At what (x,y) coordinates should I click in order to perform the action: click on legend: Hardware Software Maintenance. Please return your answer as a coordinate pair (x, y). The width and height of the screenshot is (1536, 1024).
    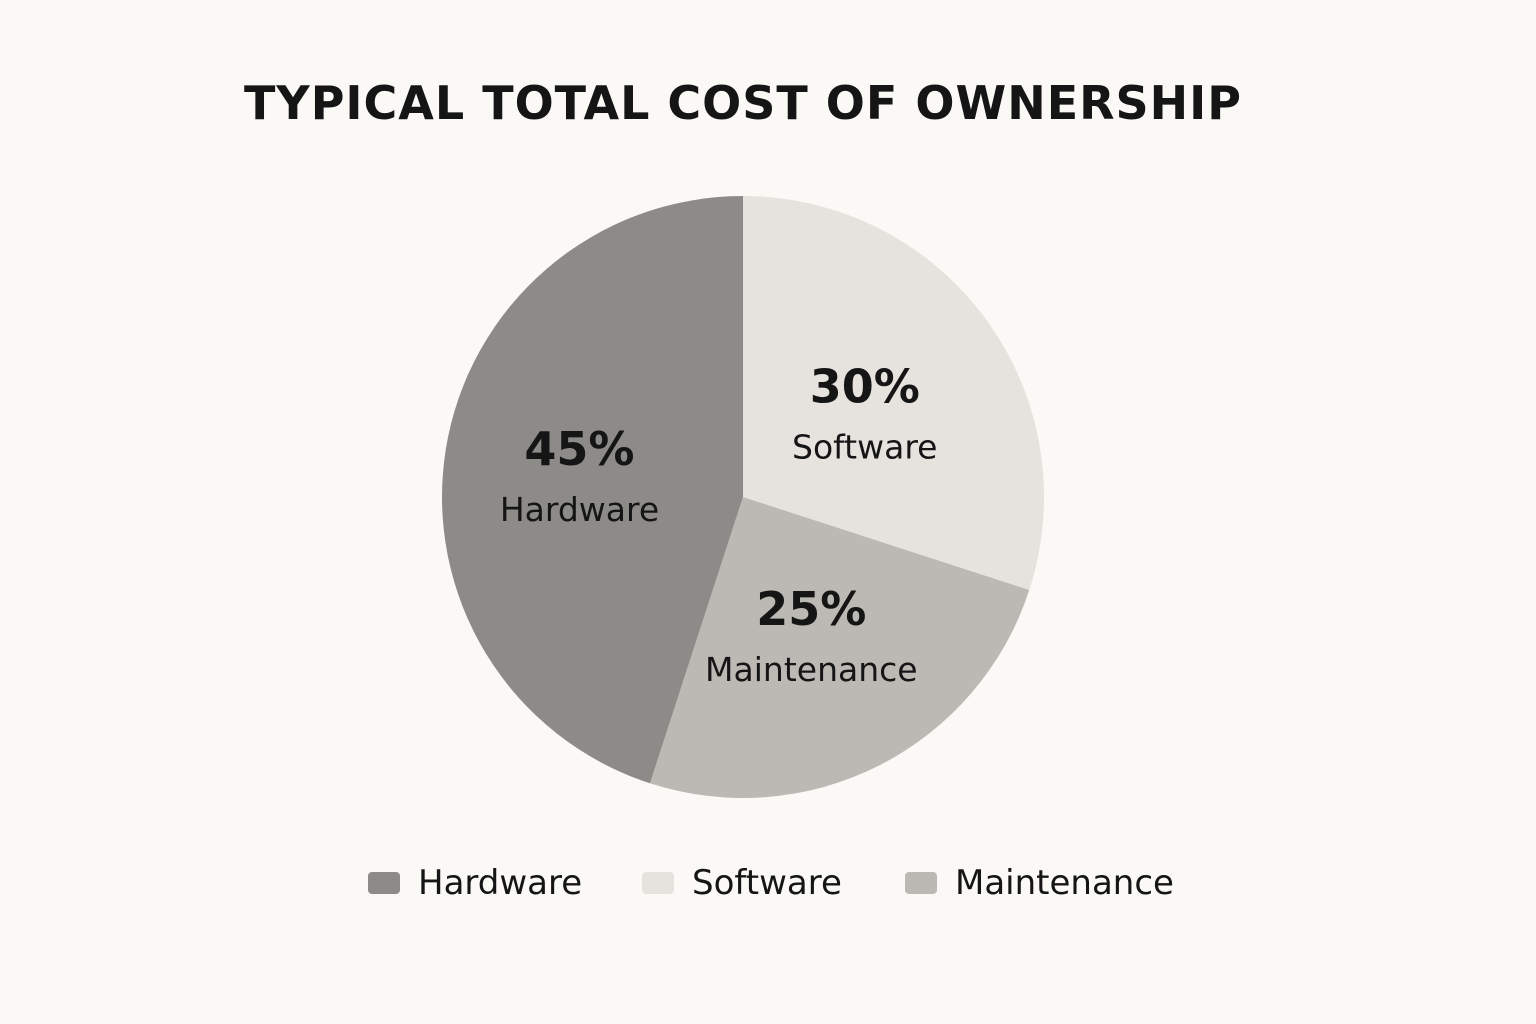
    Looking at the image, I should click on (768, 883).